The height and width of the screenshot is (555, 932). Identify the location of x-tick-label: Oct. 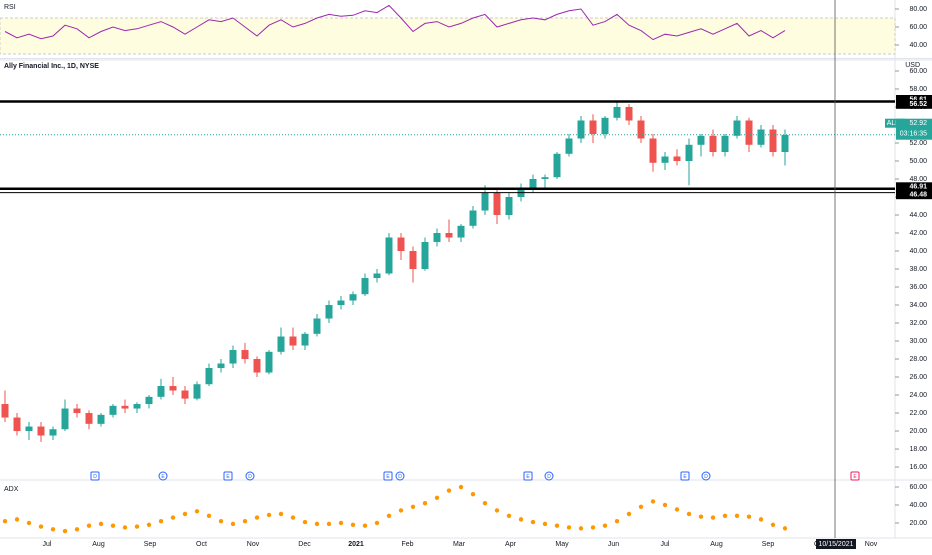
(201, 544).